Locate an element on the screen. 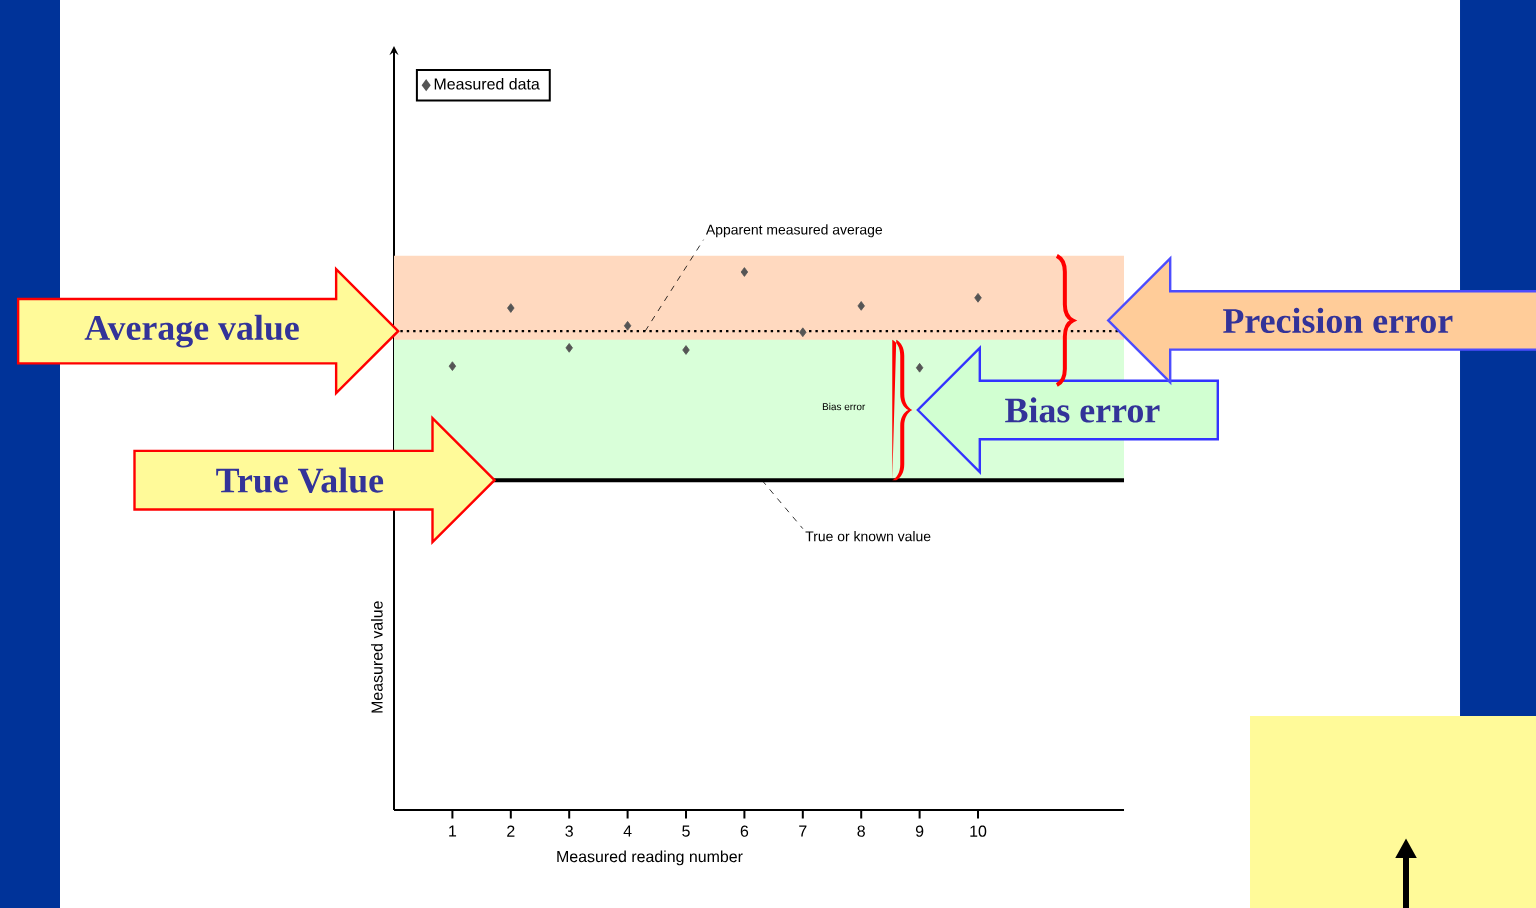  text: Precision error is located at coordinates (1338, 320).